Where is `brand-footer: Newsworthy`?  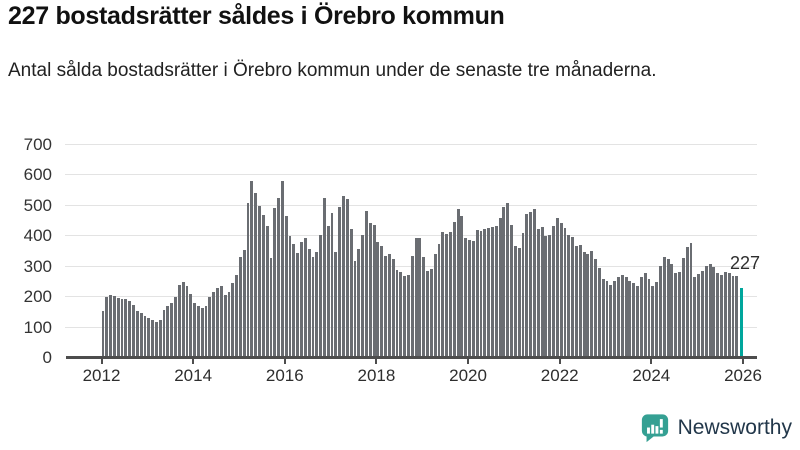 brand-footer: Newsworthy is located at coordinates (716, 428).